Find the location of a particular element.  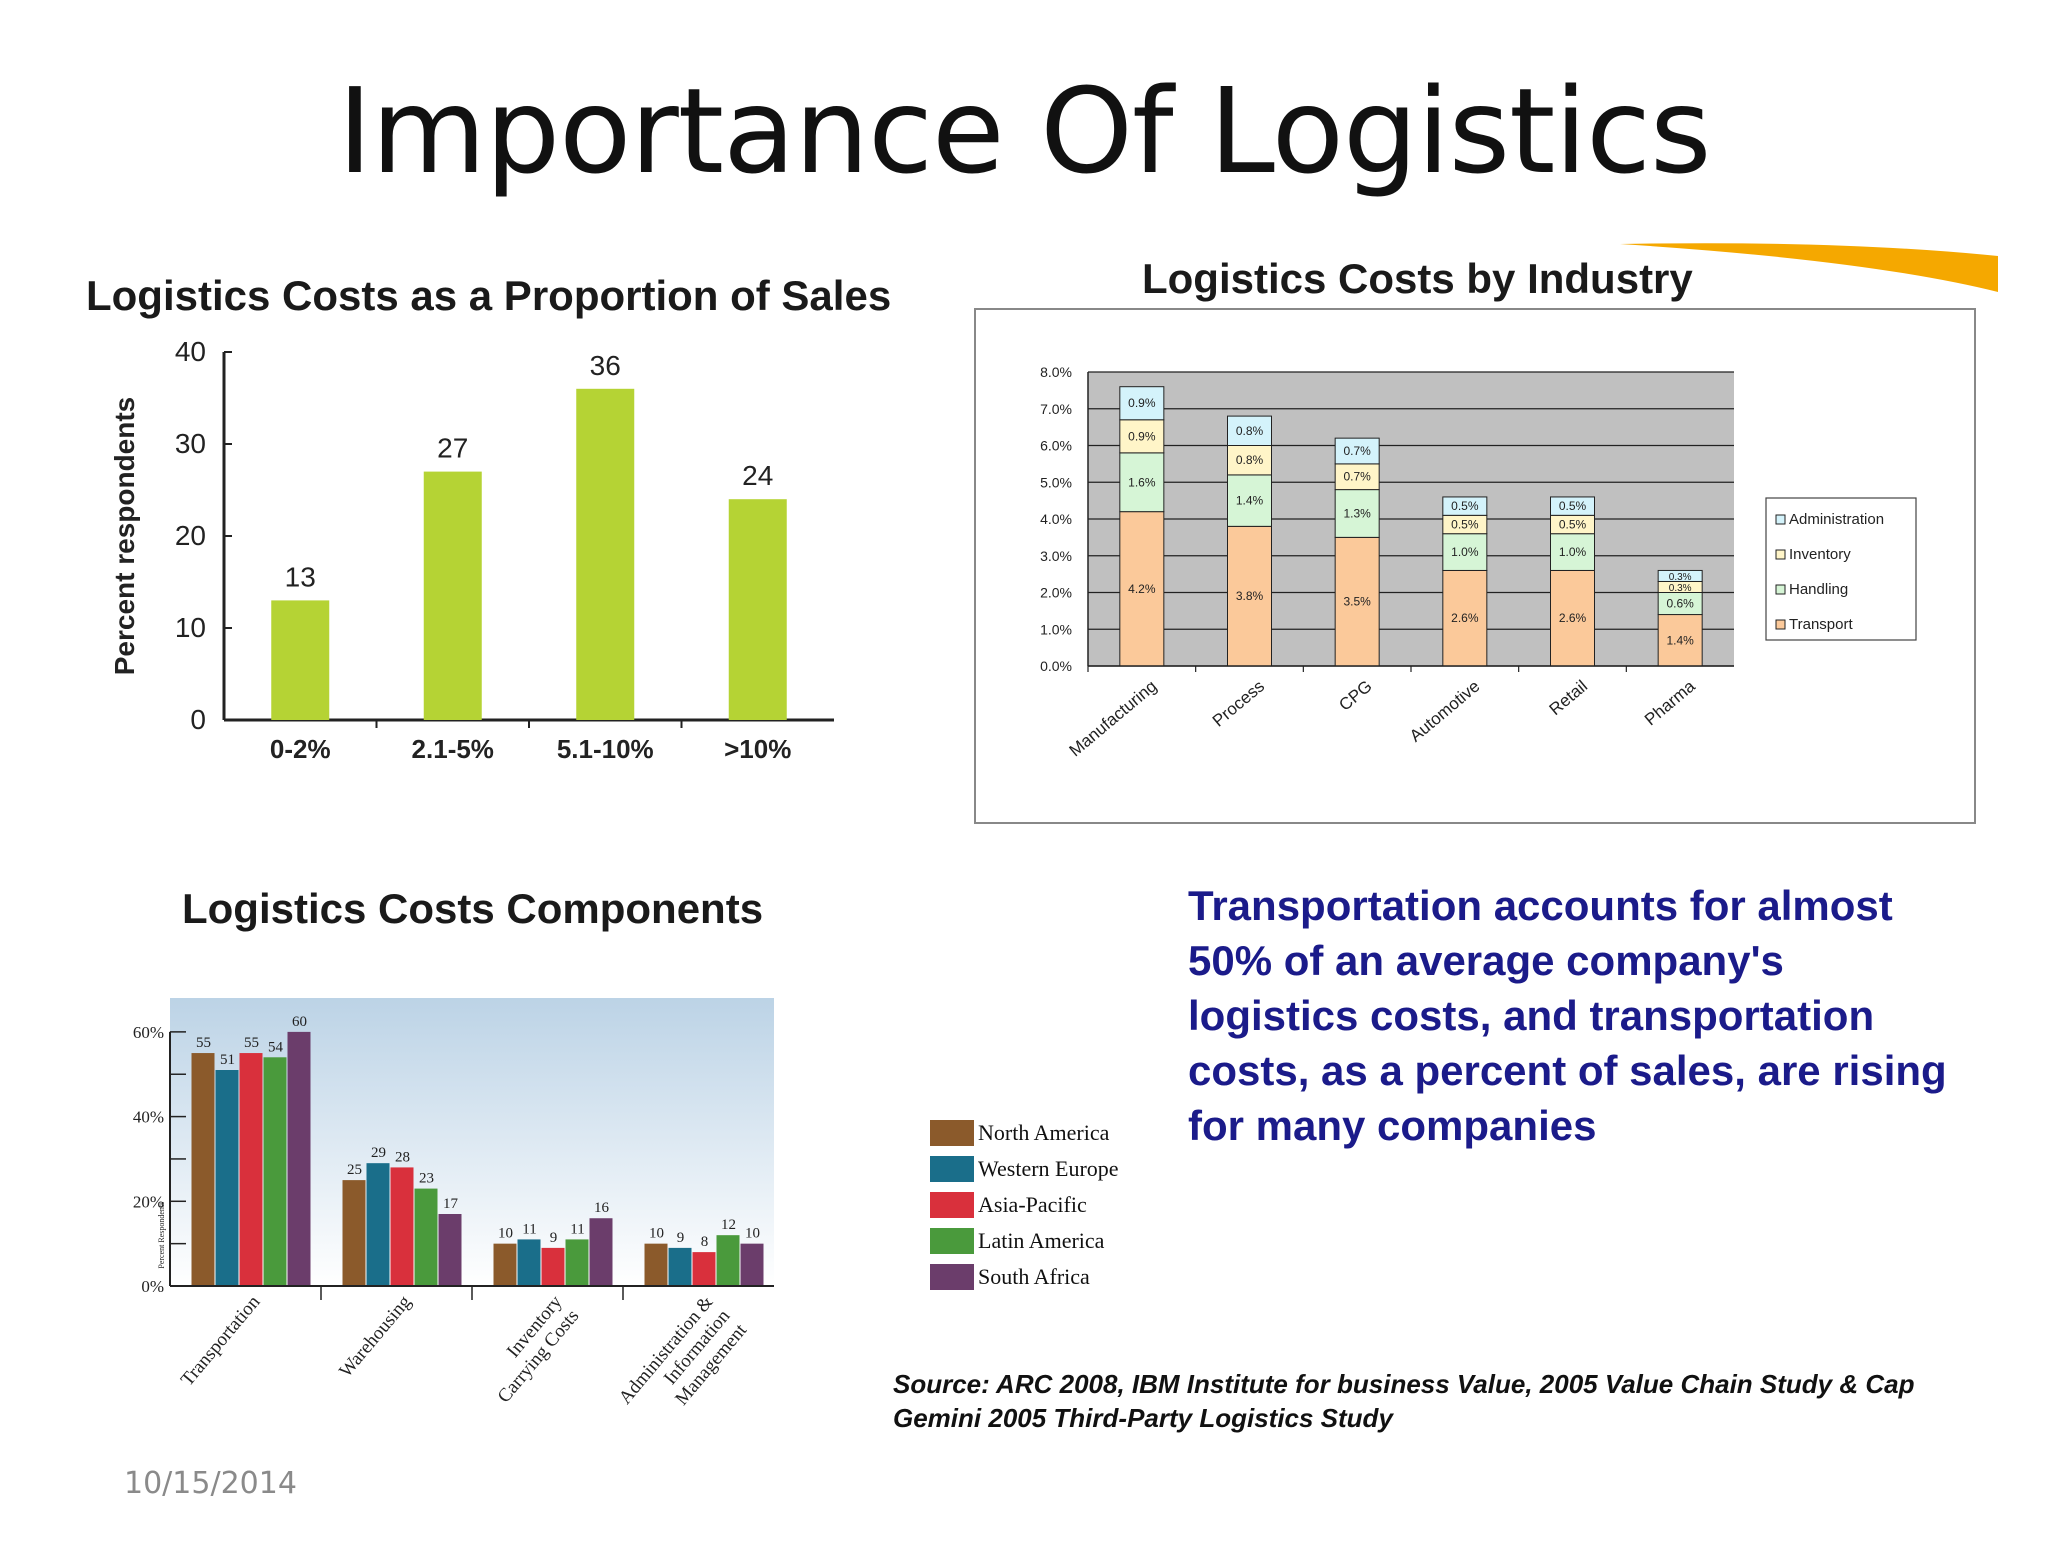

segment-label: 3.8% is located at coordinates (1250, 596).